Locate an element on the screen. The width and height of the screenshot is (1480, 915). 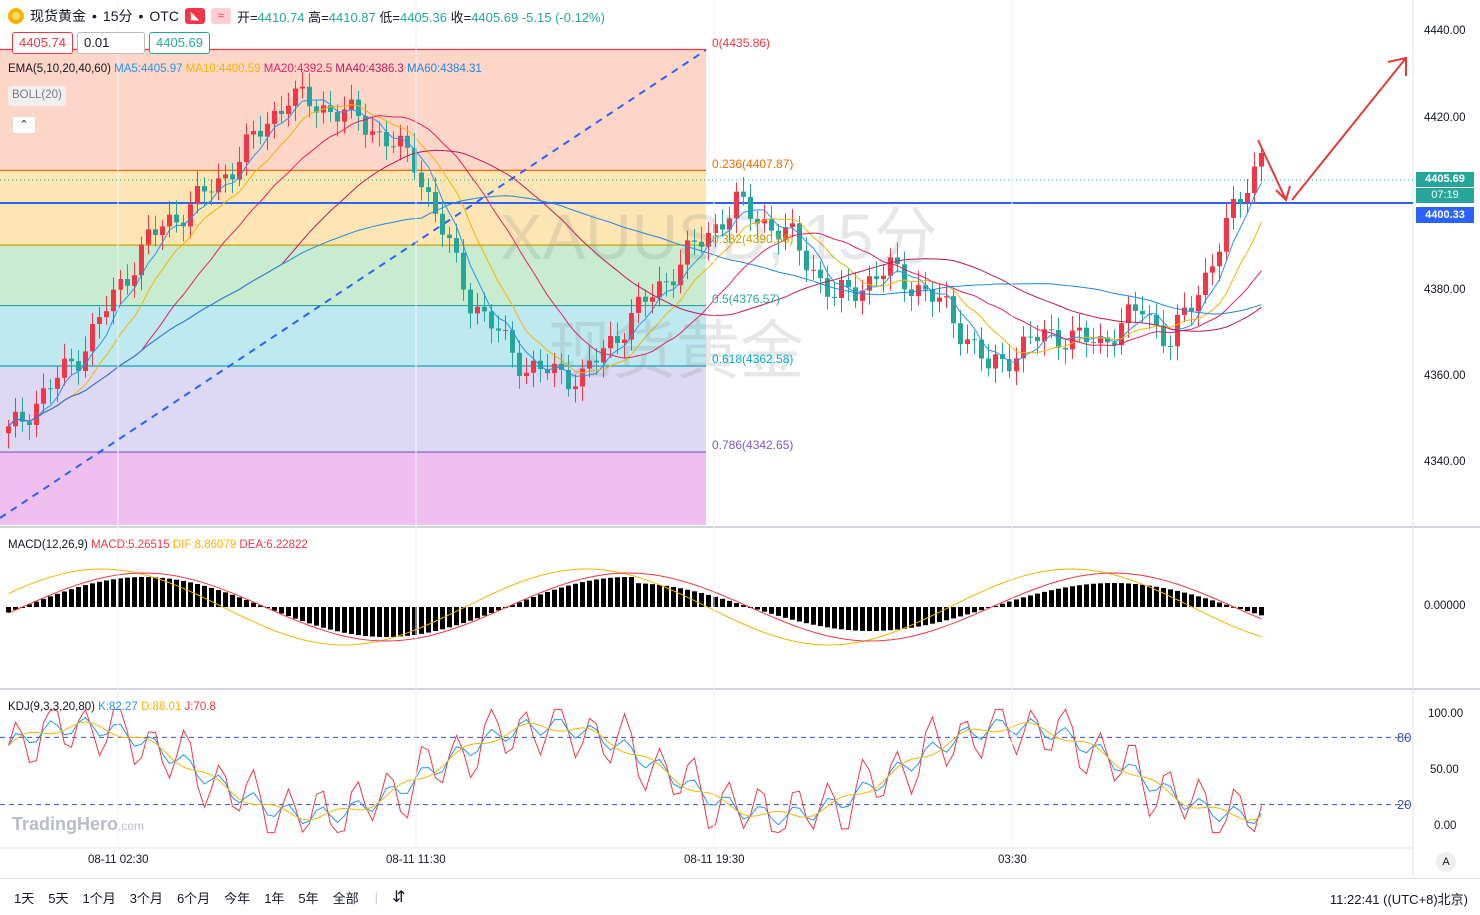
range-6m: 6个月 is located at coordinates (193, 898).